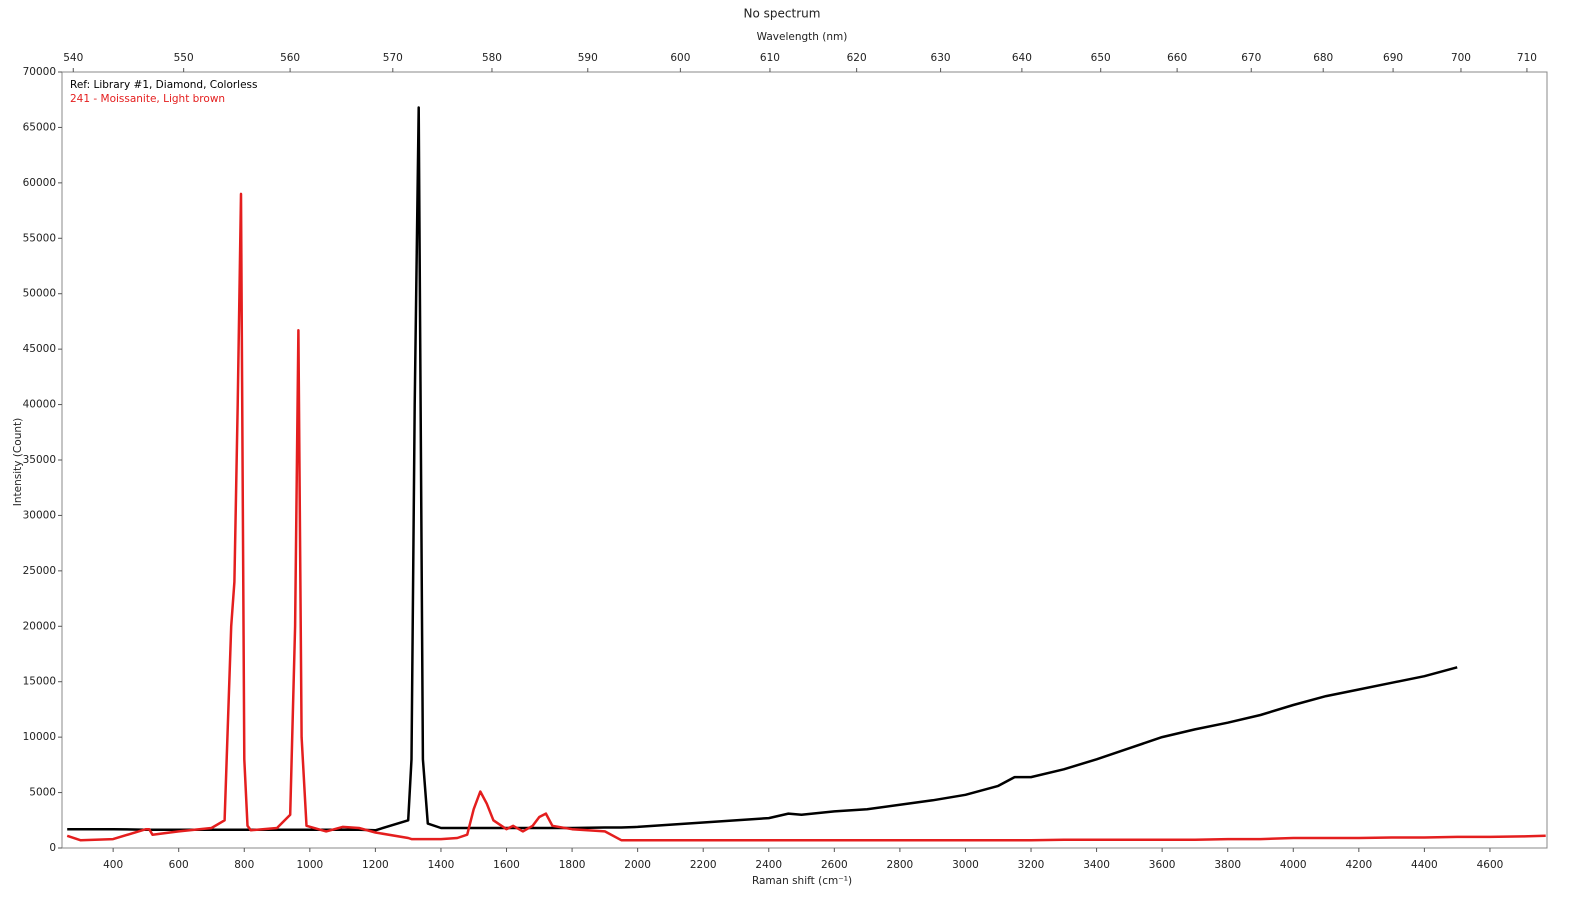  I want to click on x-tick-label: 3600, so click(1162, 865).